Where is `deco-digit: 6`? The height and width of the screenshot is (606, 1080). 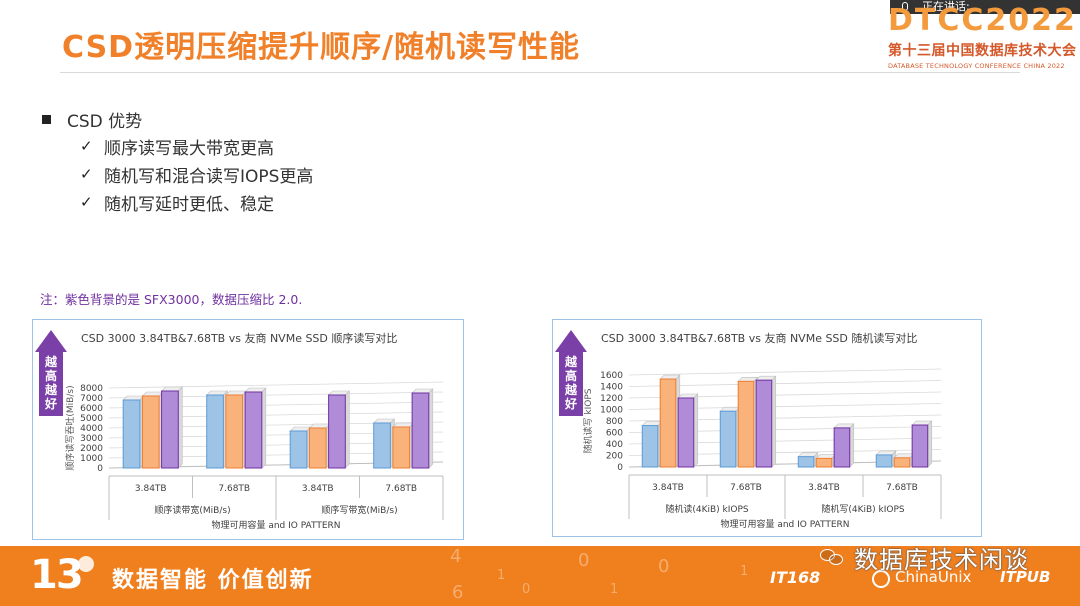 deco-digit: 6 is located at coordinates (458, 592).